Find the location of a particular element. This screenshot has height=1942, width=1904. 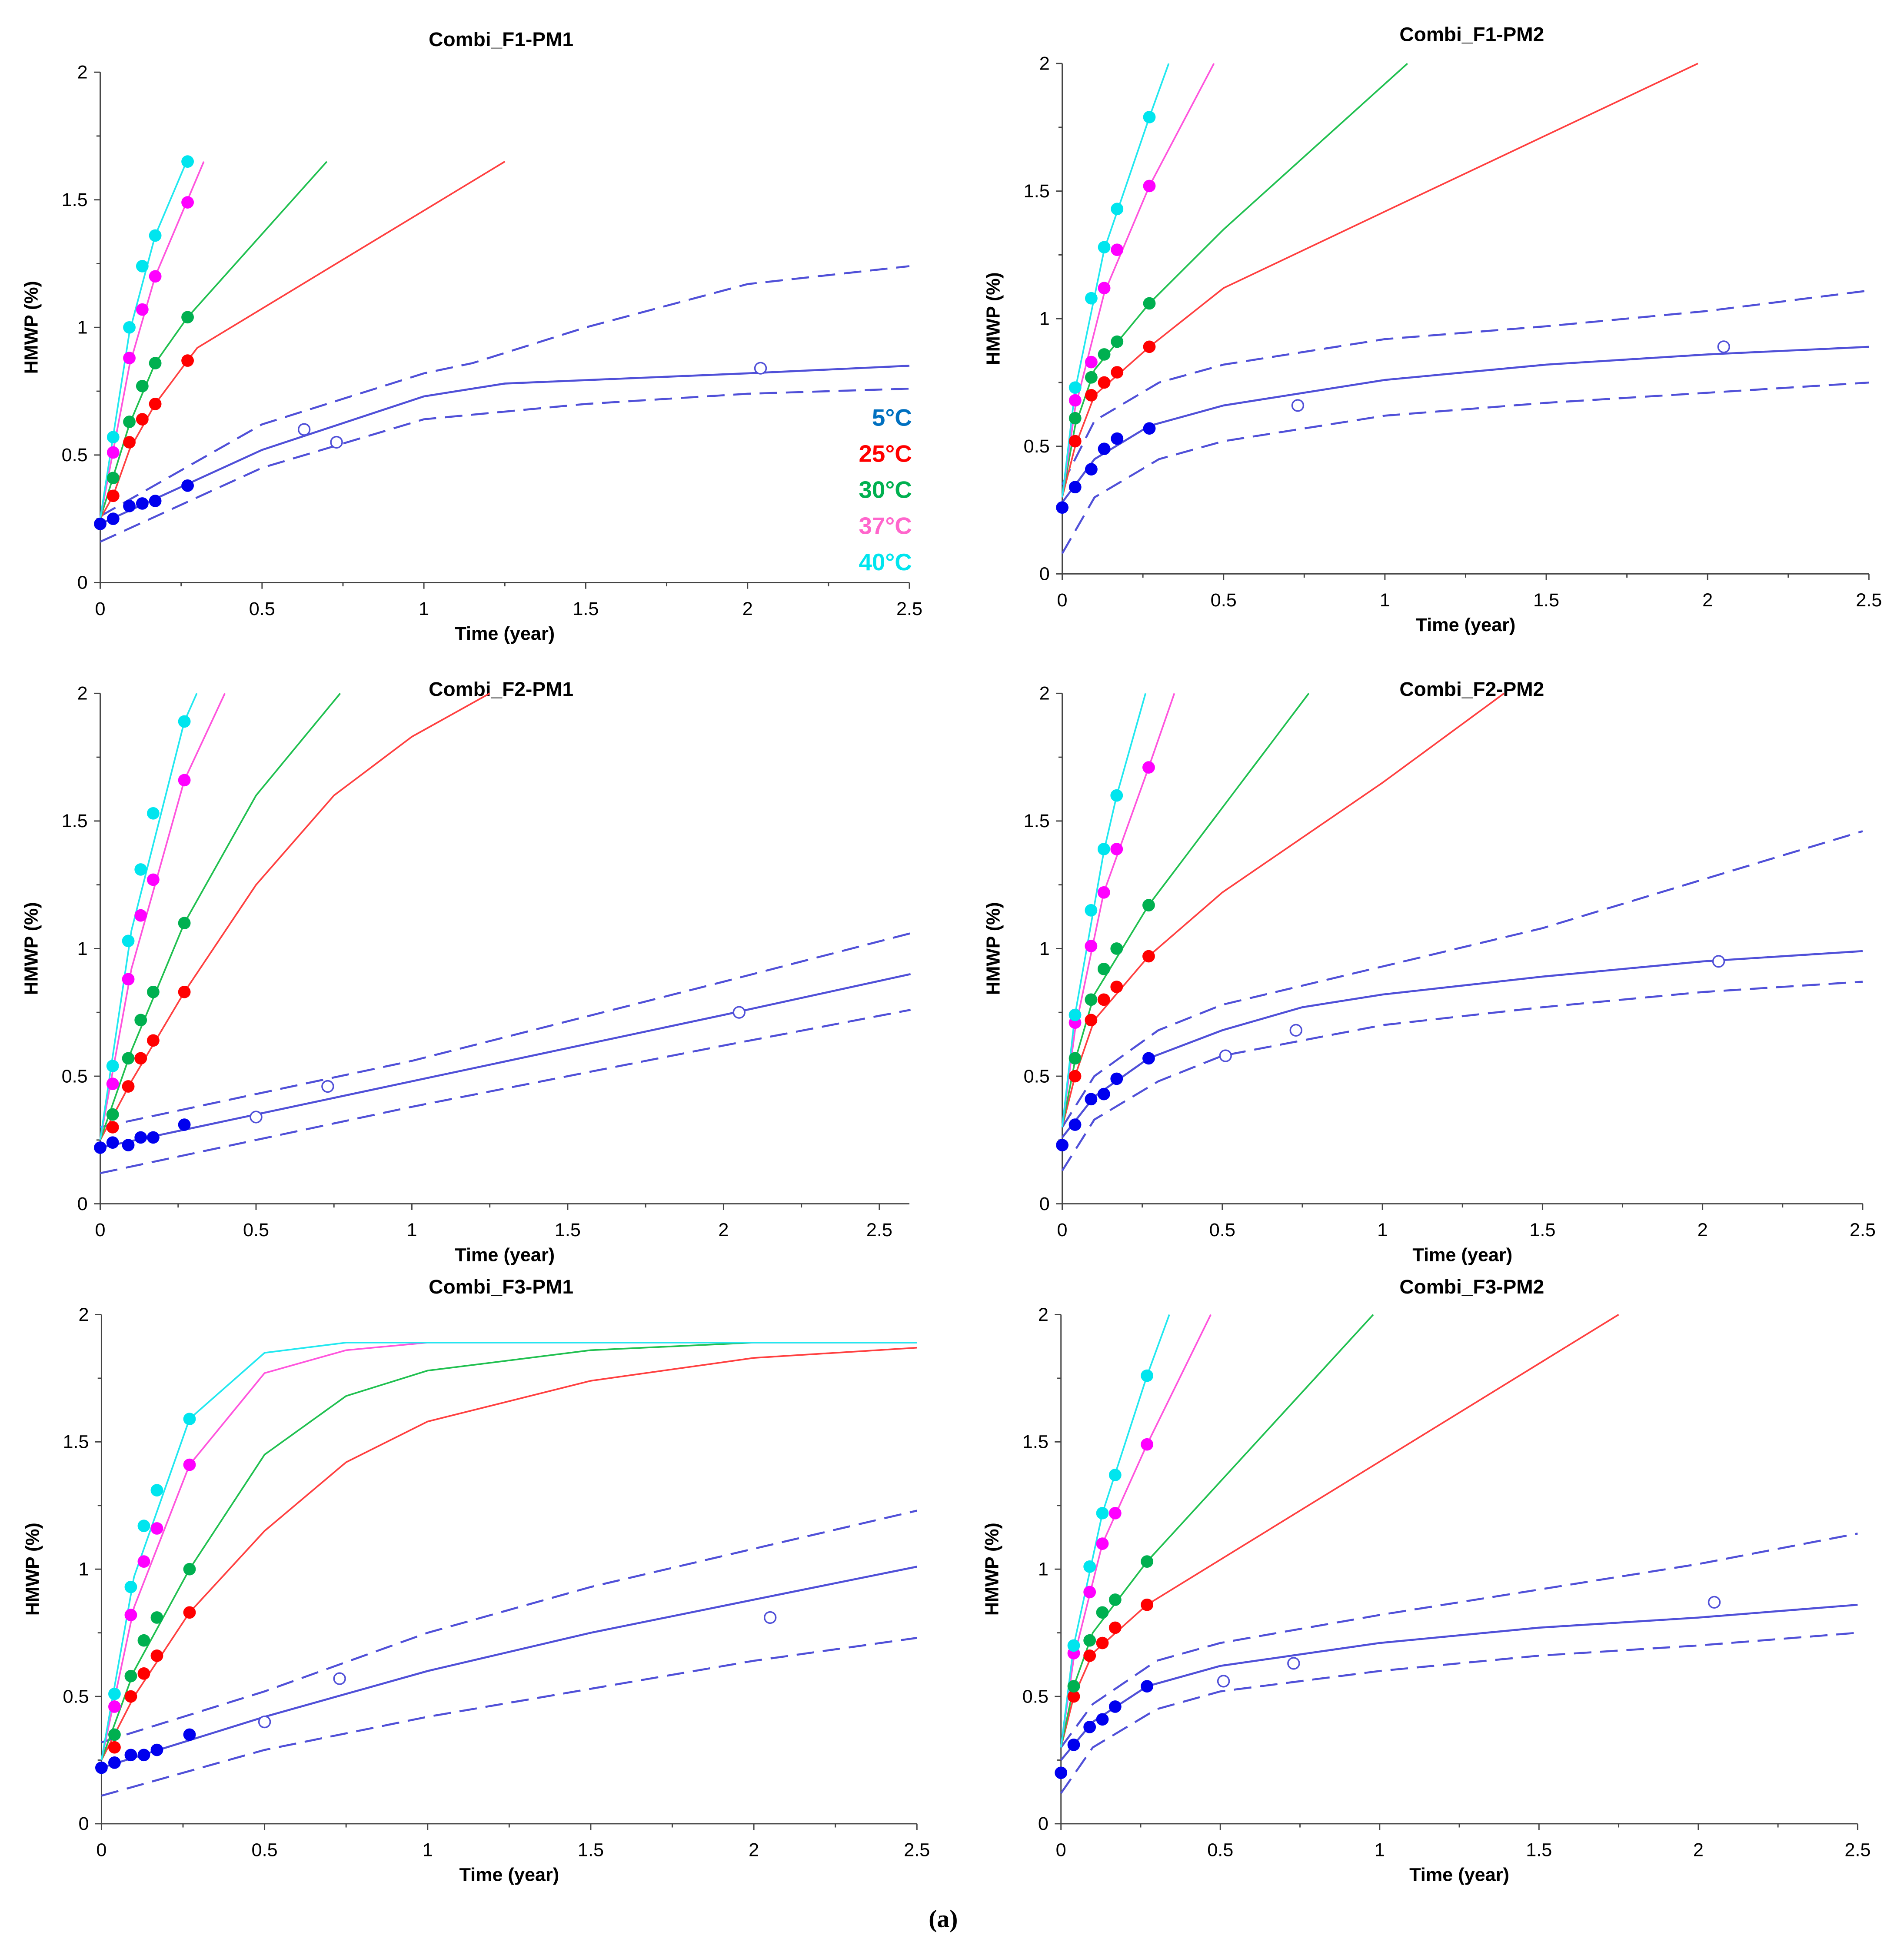

chart-title: Combi_F1-PM1 is located at coordinates (501, 39).